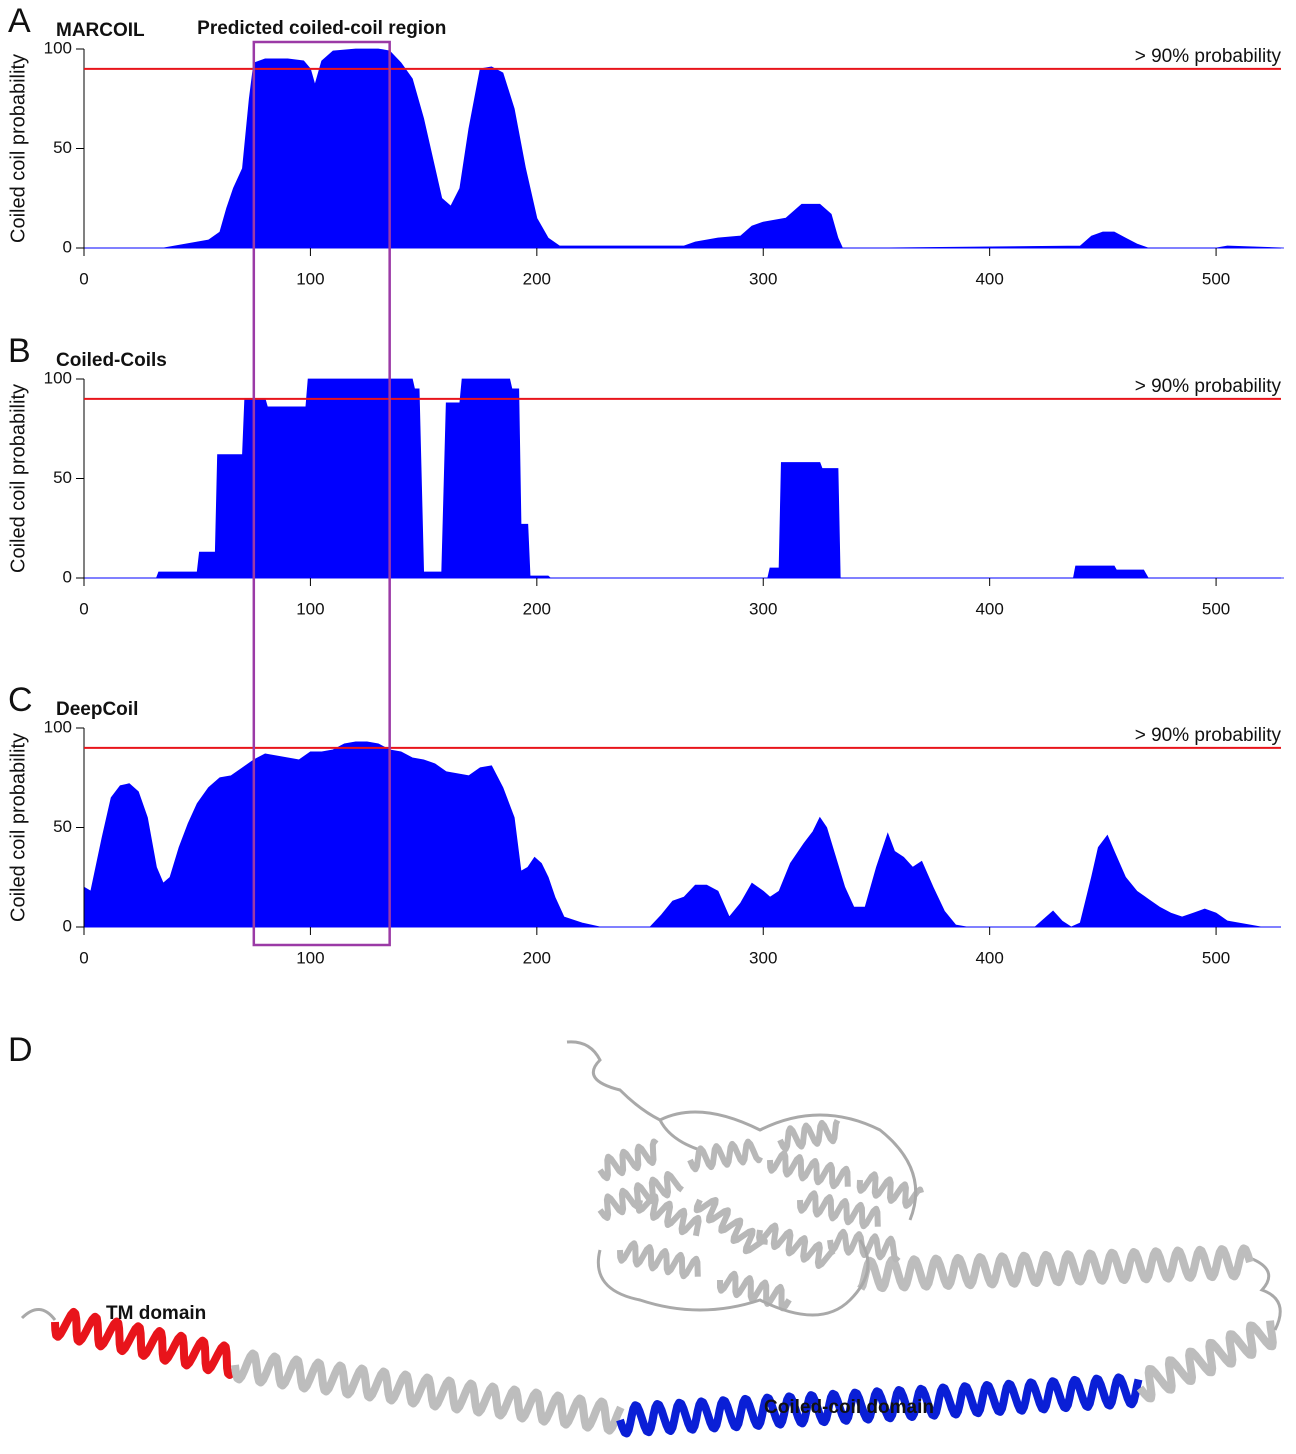 The image size is (1296, 1454). Describe the element at coordinates (321, 493) in the screenshot. I see `region-box` at that location.